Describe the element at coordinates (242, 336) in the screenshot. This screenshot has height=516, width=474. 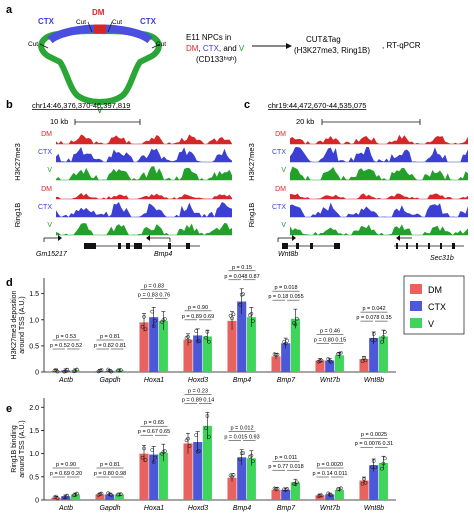
I see `bar-ctx-bmp4` at that location.